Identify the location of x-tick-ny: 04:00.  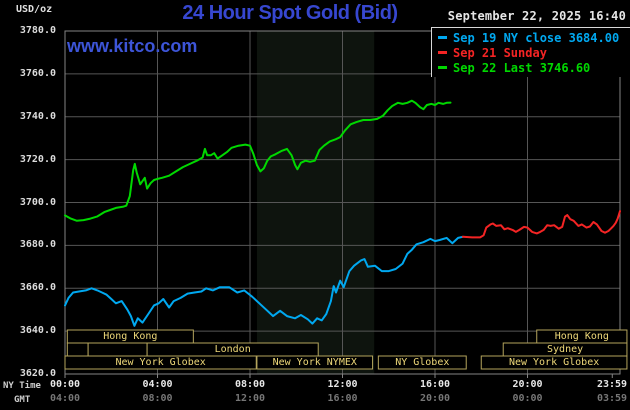
(157, 384).